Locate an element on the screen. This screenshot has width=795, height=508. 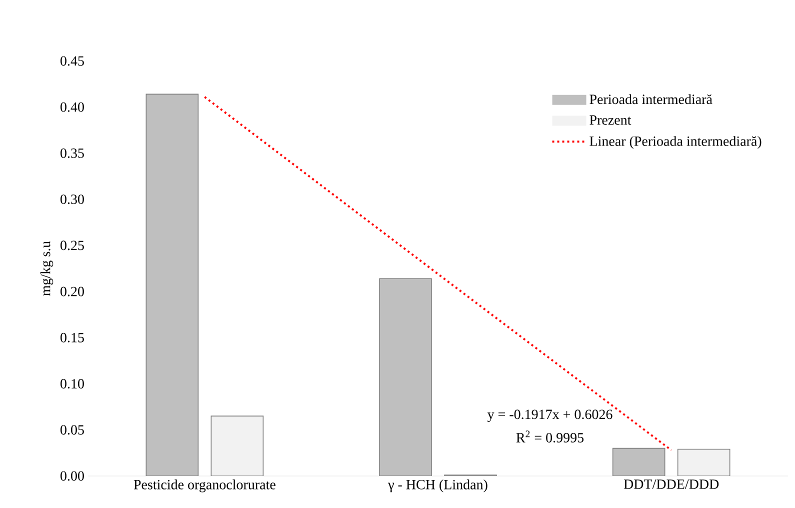
y-tick-label: 0.35 is located at coordinates (72, 153).